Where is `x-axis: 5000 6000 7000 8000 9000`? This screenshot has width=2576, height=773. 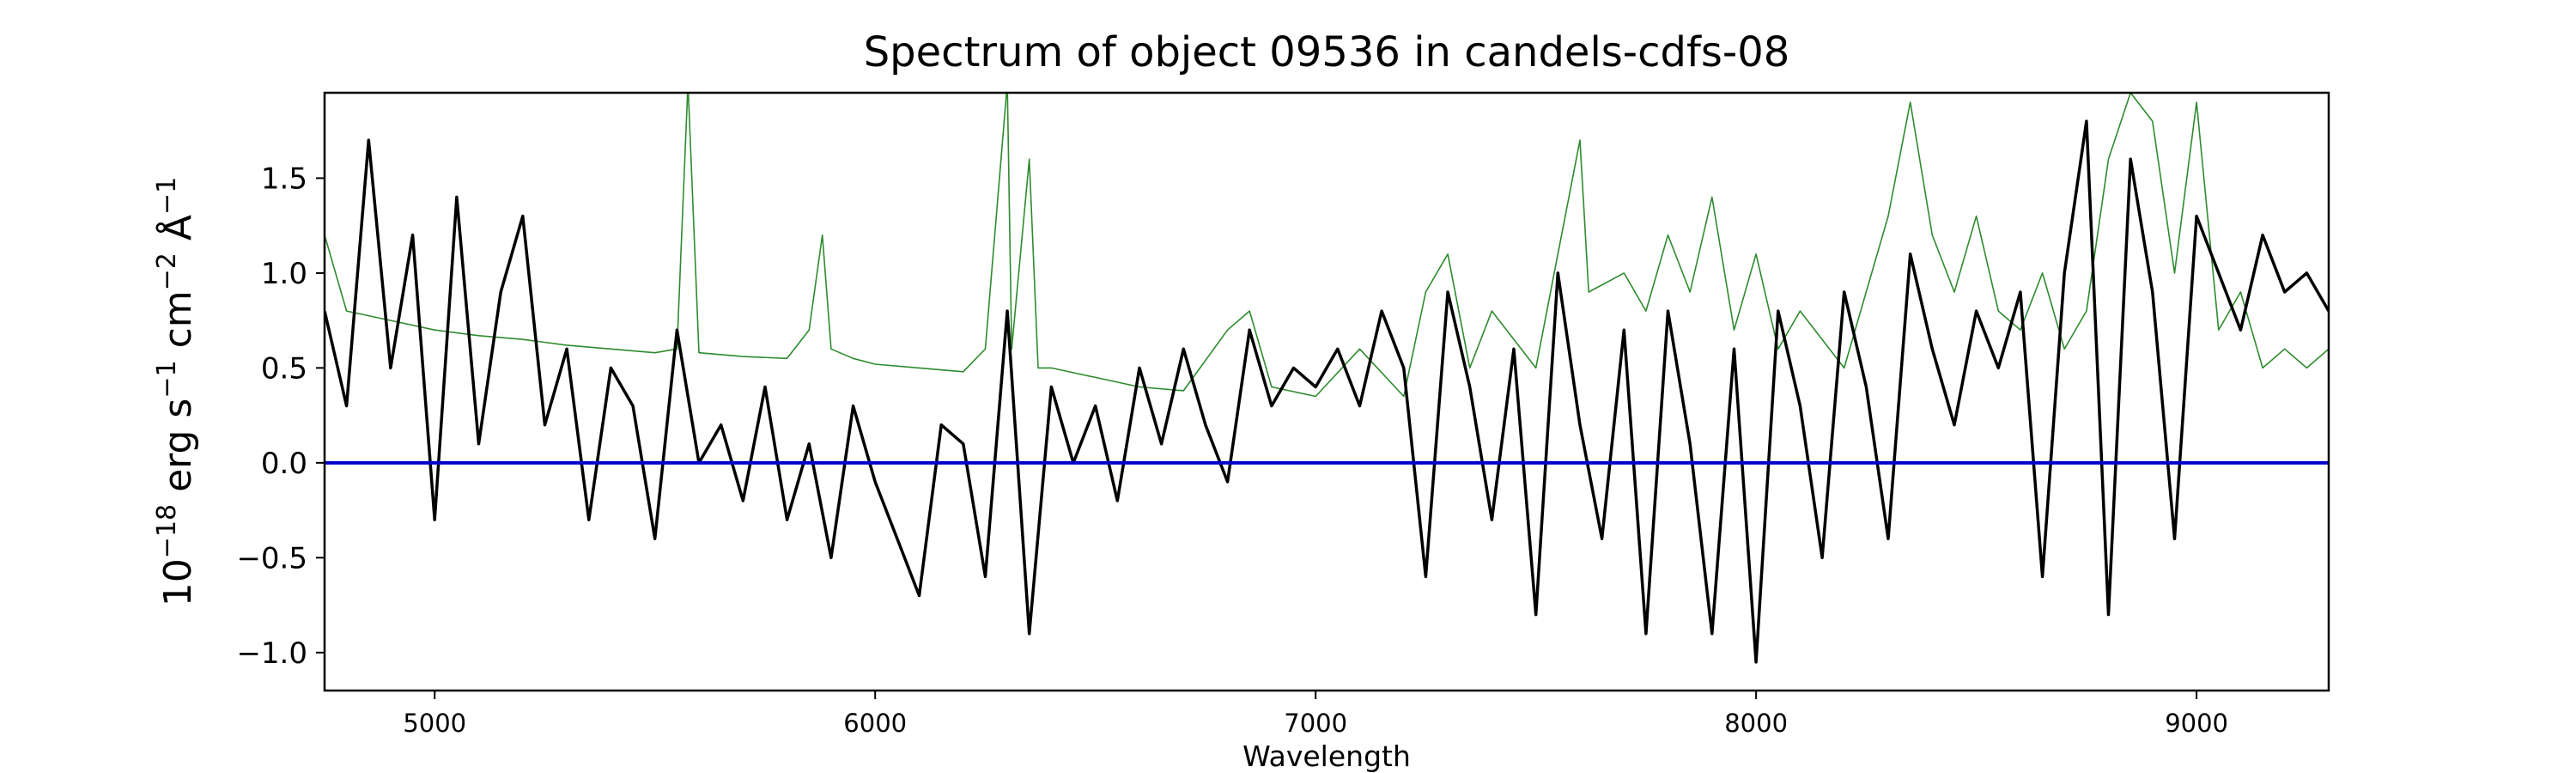 x-axis: 5000 6000 7000 8000 9000 is located at coordinates (1316, 714).